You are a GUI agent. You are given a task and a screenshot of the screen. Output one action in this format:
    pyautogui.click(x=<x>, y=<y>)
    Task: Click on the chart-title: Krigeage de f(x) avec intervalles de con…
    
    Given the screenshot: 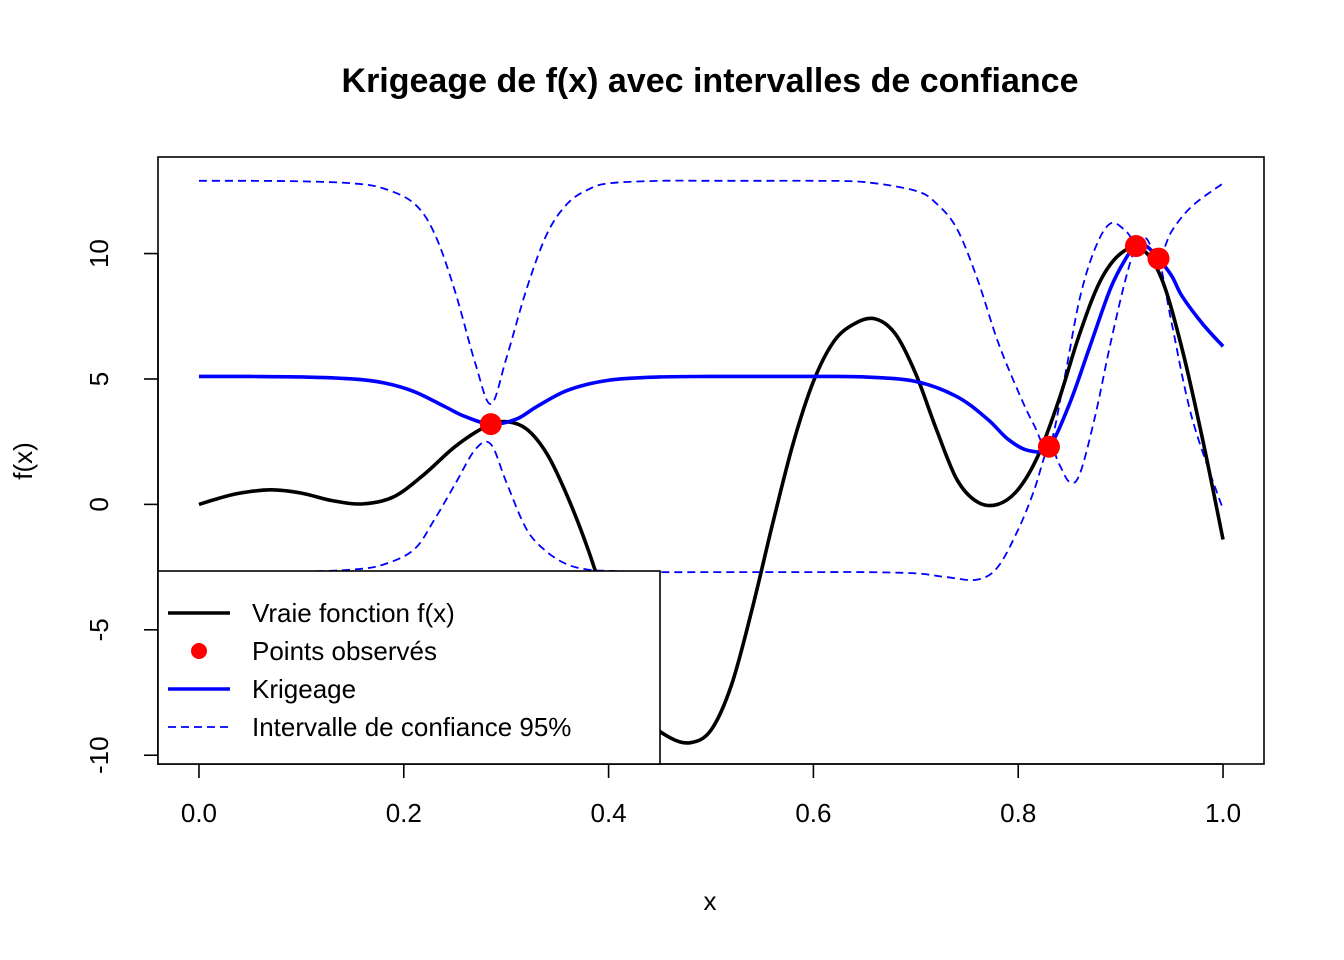 What is the action you would take?
    pyautogui.click(x=710, y=81)
    